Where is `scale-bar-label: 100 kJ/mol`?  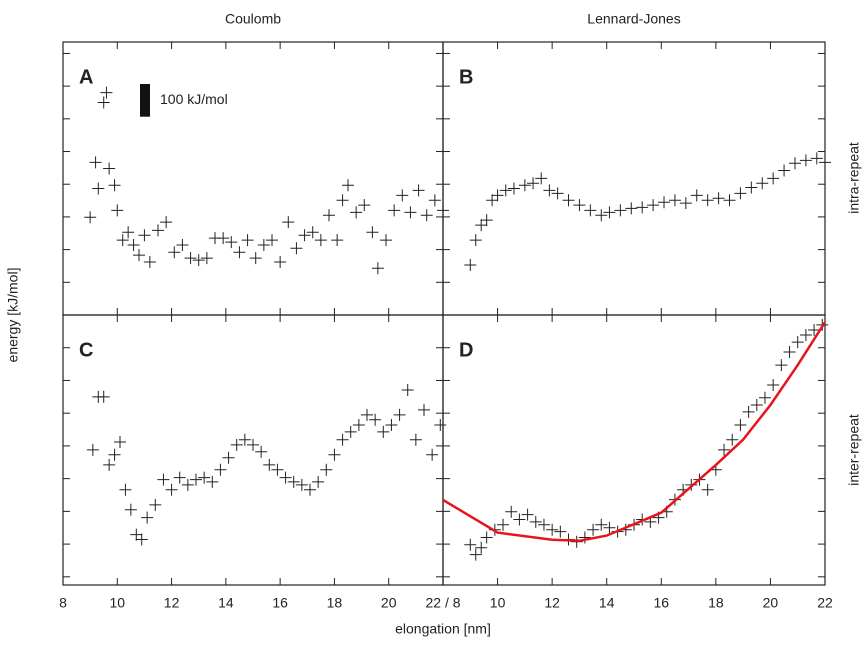 scale-bar-label: 100 kJ/mol is located at coordinates (194, 99).